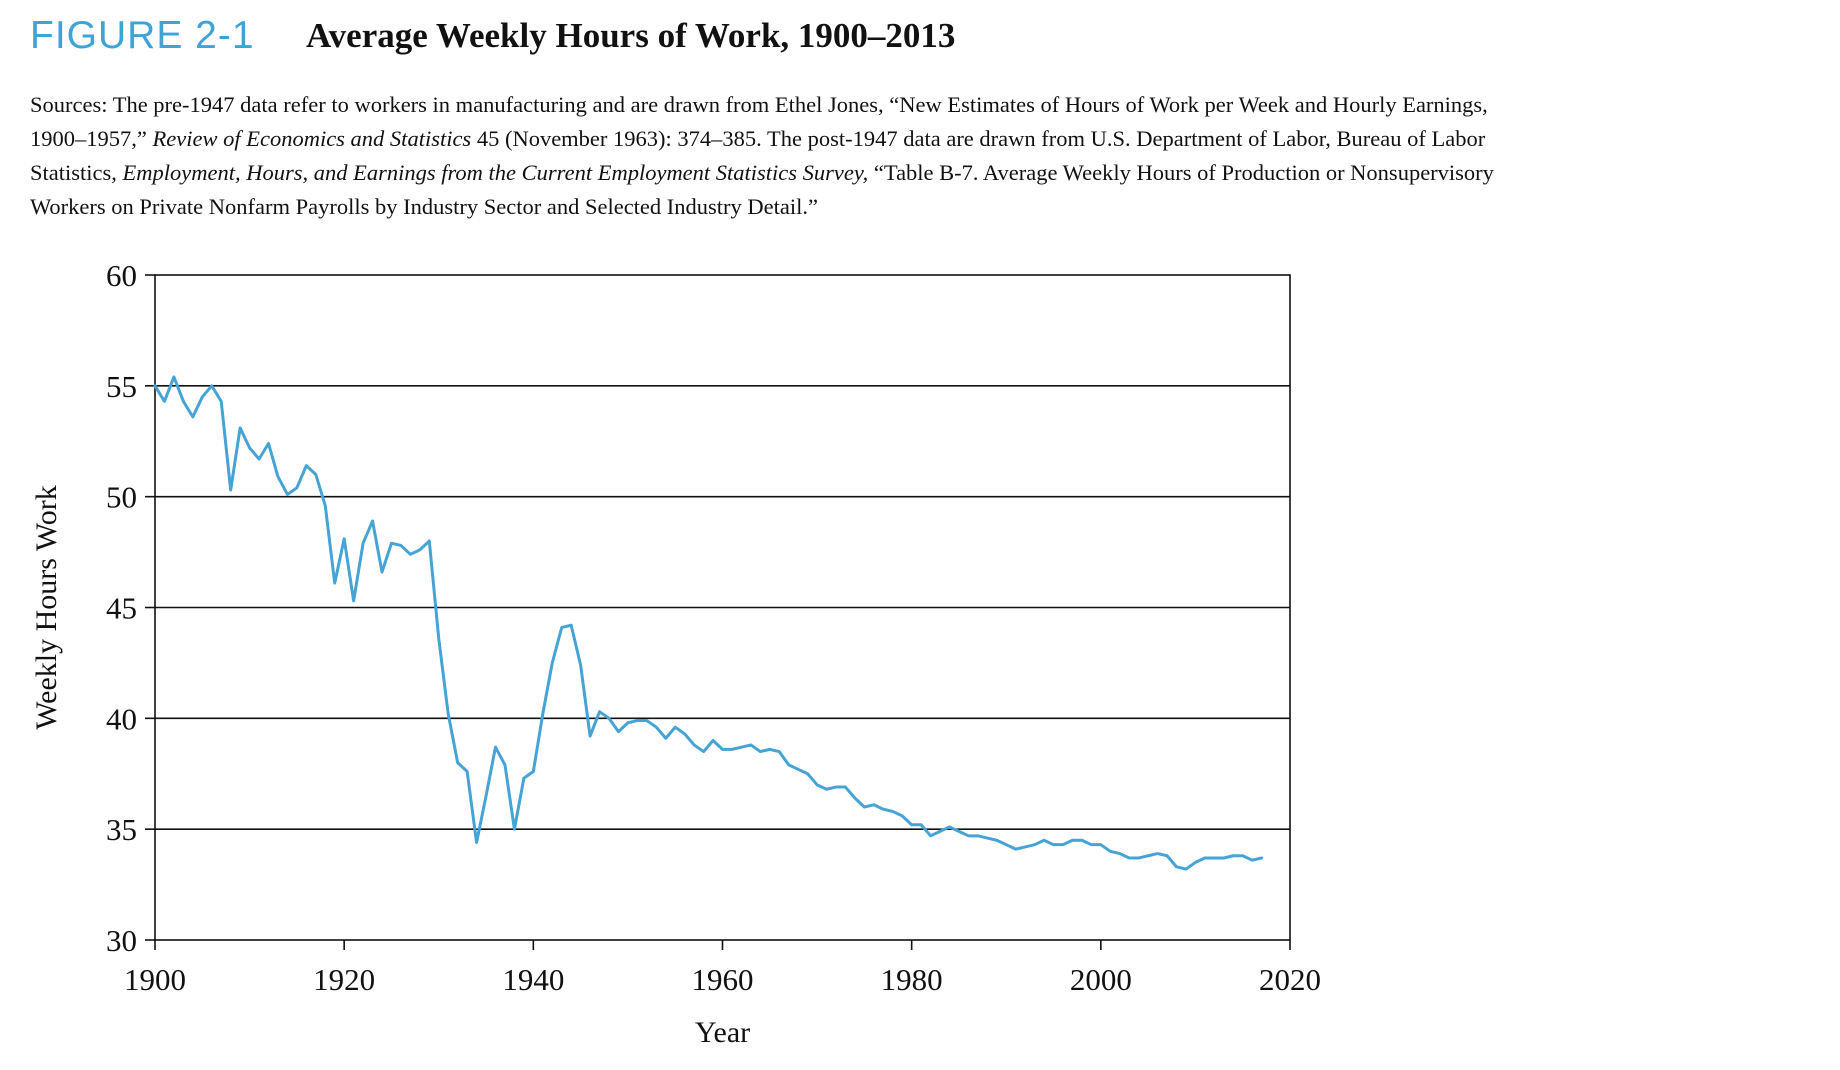 This screenshot has height=1070, width=1840. Describe the element at coordinates (121, 386) in the screenshot. I see `y-tick-label: 55` at that location.